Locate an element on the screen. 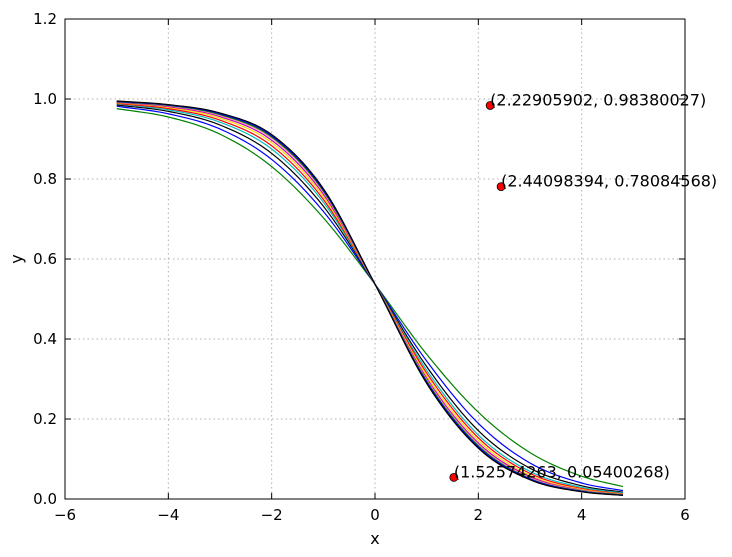 The image size is (732, 557). x-tick-label: 0 is located at coordinates (375, 515).